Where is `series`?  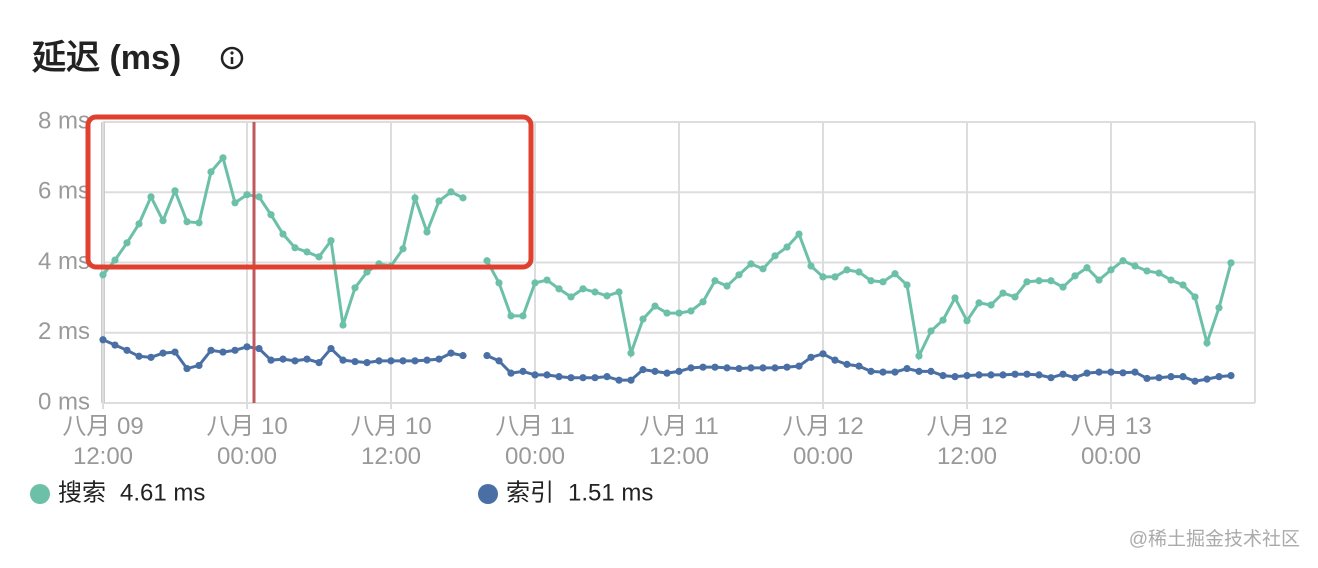
series is located at coordinates (667, 360).